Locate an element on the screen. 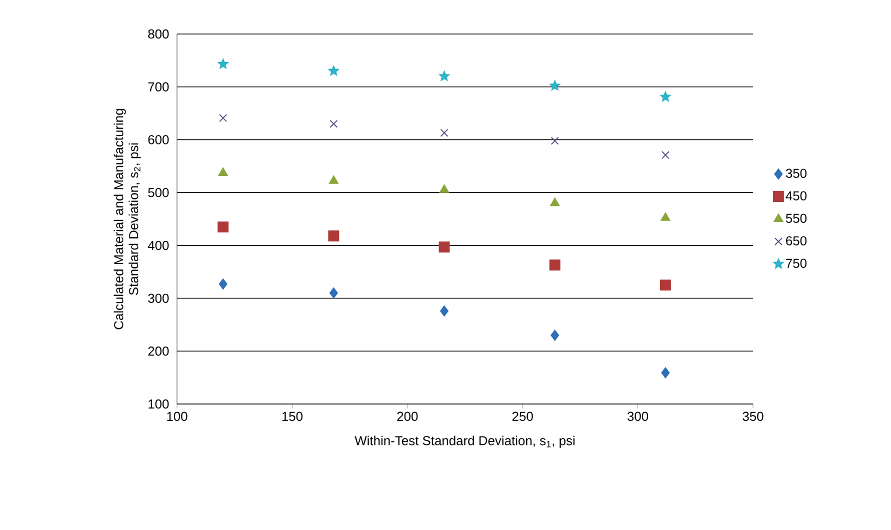  legend-label: 650 is located at coordinates (796, 241).